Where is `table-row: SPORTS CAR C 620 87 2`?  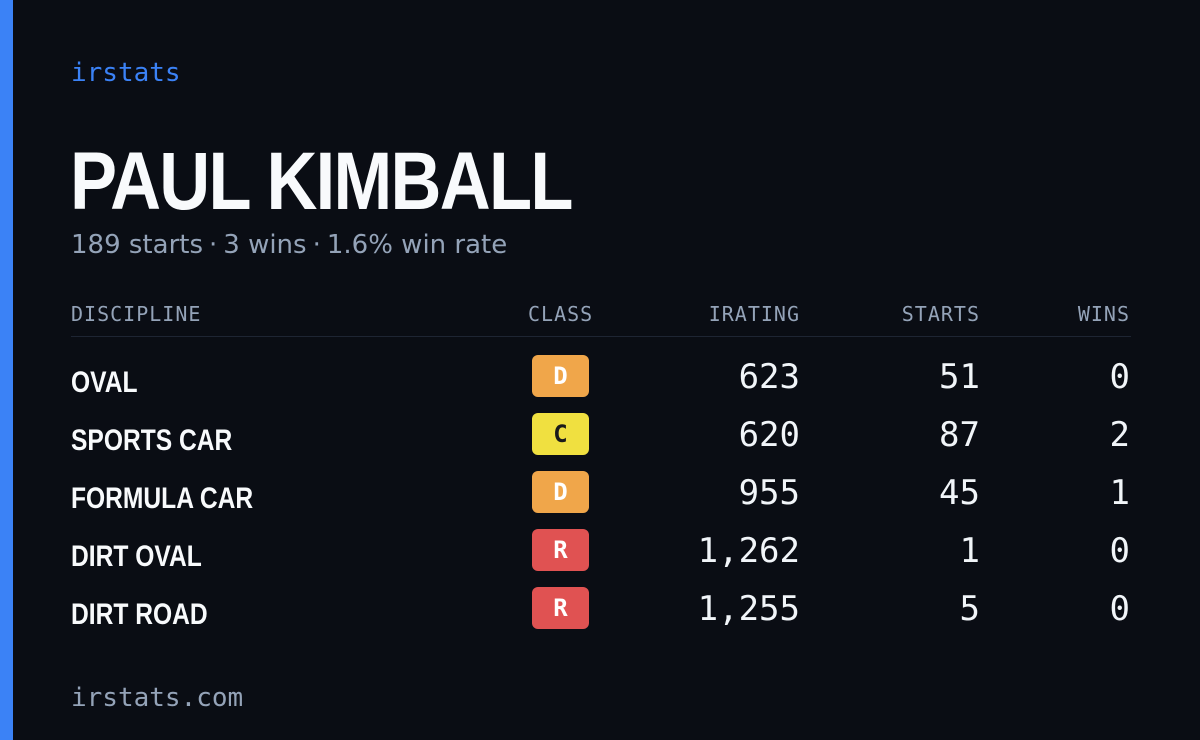
table-row: SPORTS CAR C 620 87 2 is located at coordinates (601, 440).